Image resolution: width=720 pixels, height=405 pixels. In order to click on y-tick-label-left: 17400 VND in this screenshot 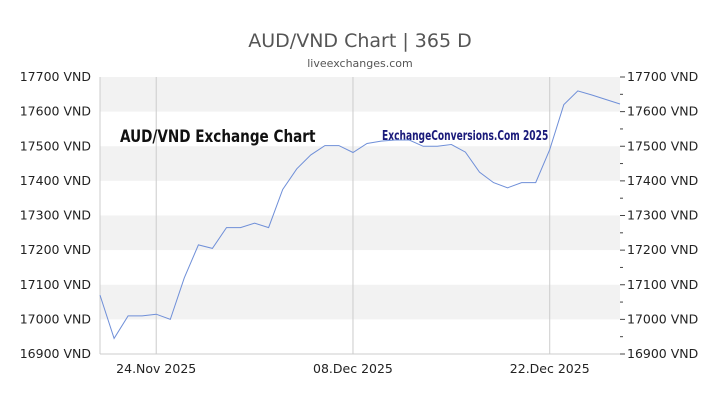, I will do `click(55, 180)`.